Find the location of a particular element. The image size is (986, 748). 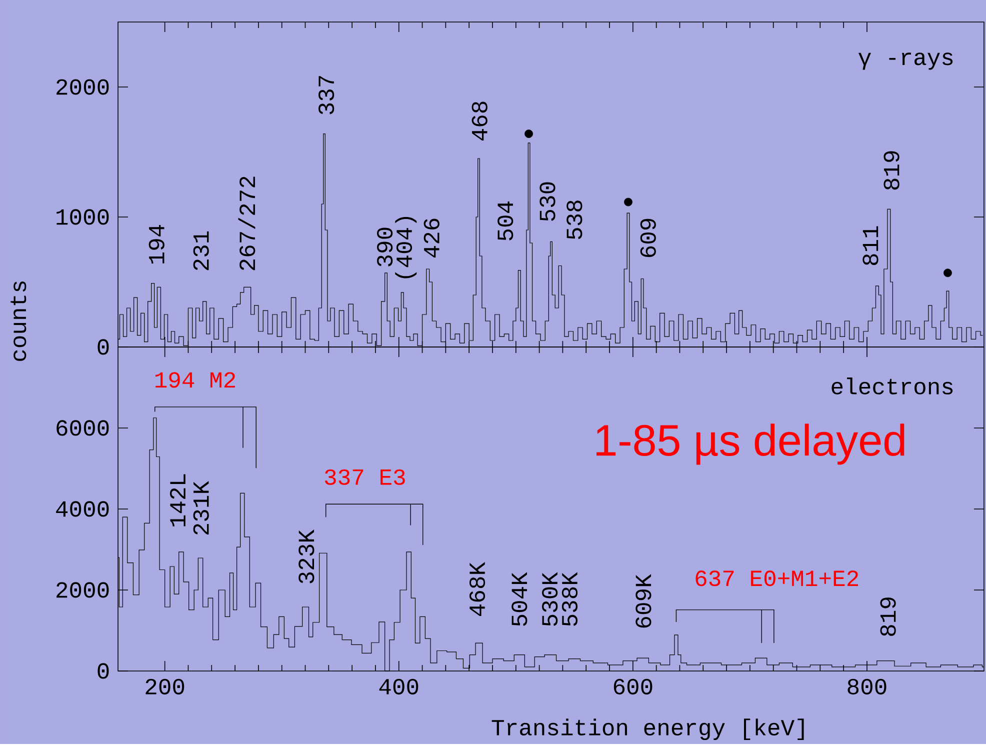

annotation: 538 is located at coordinates (574, 220).